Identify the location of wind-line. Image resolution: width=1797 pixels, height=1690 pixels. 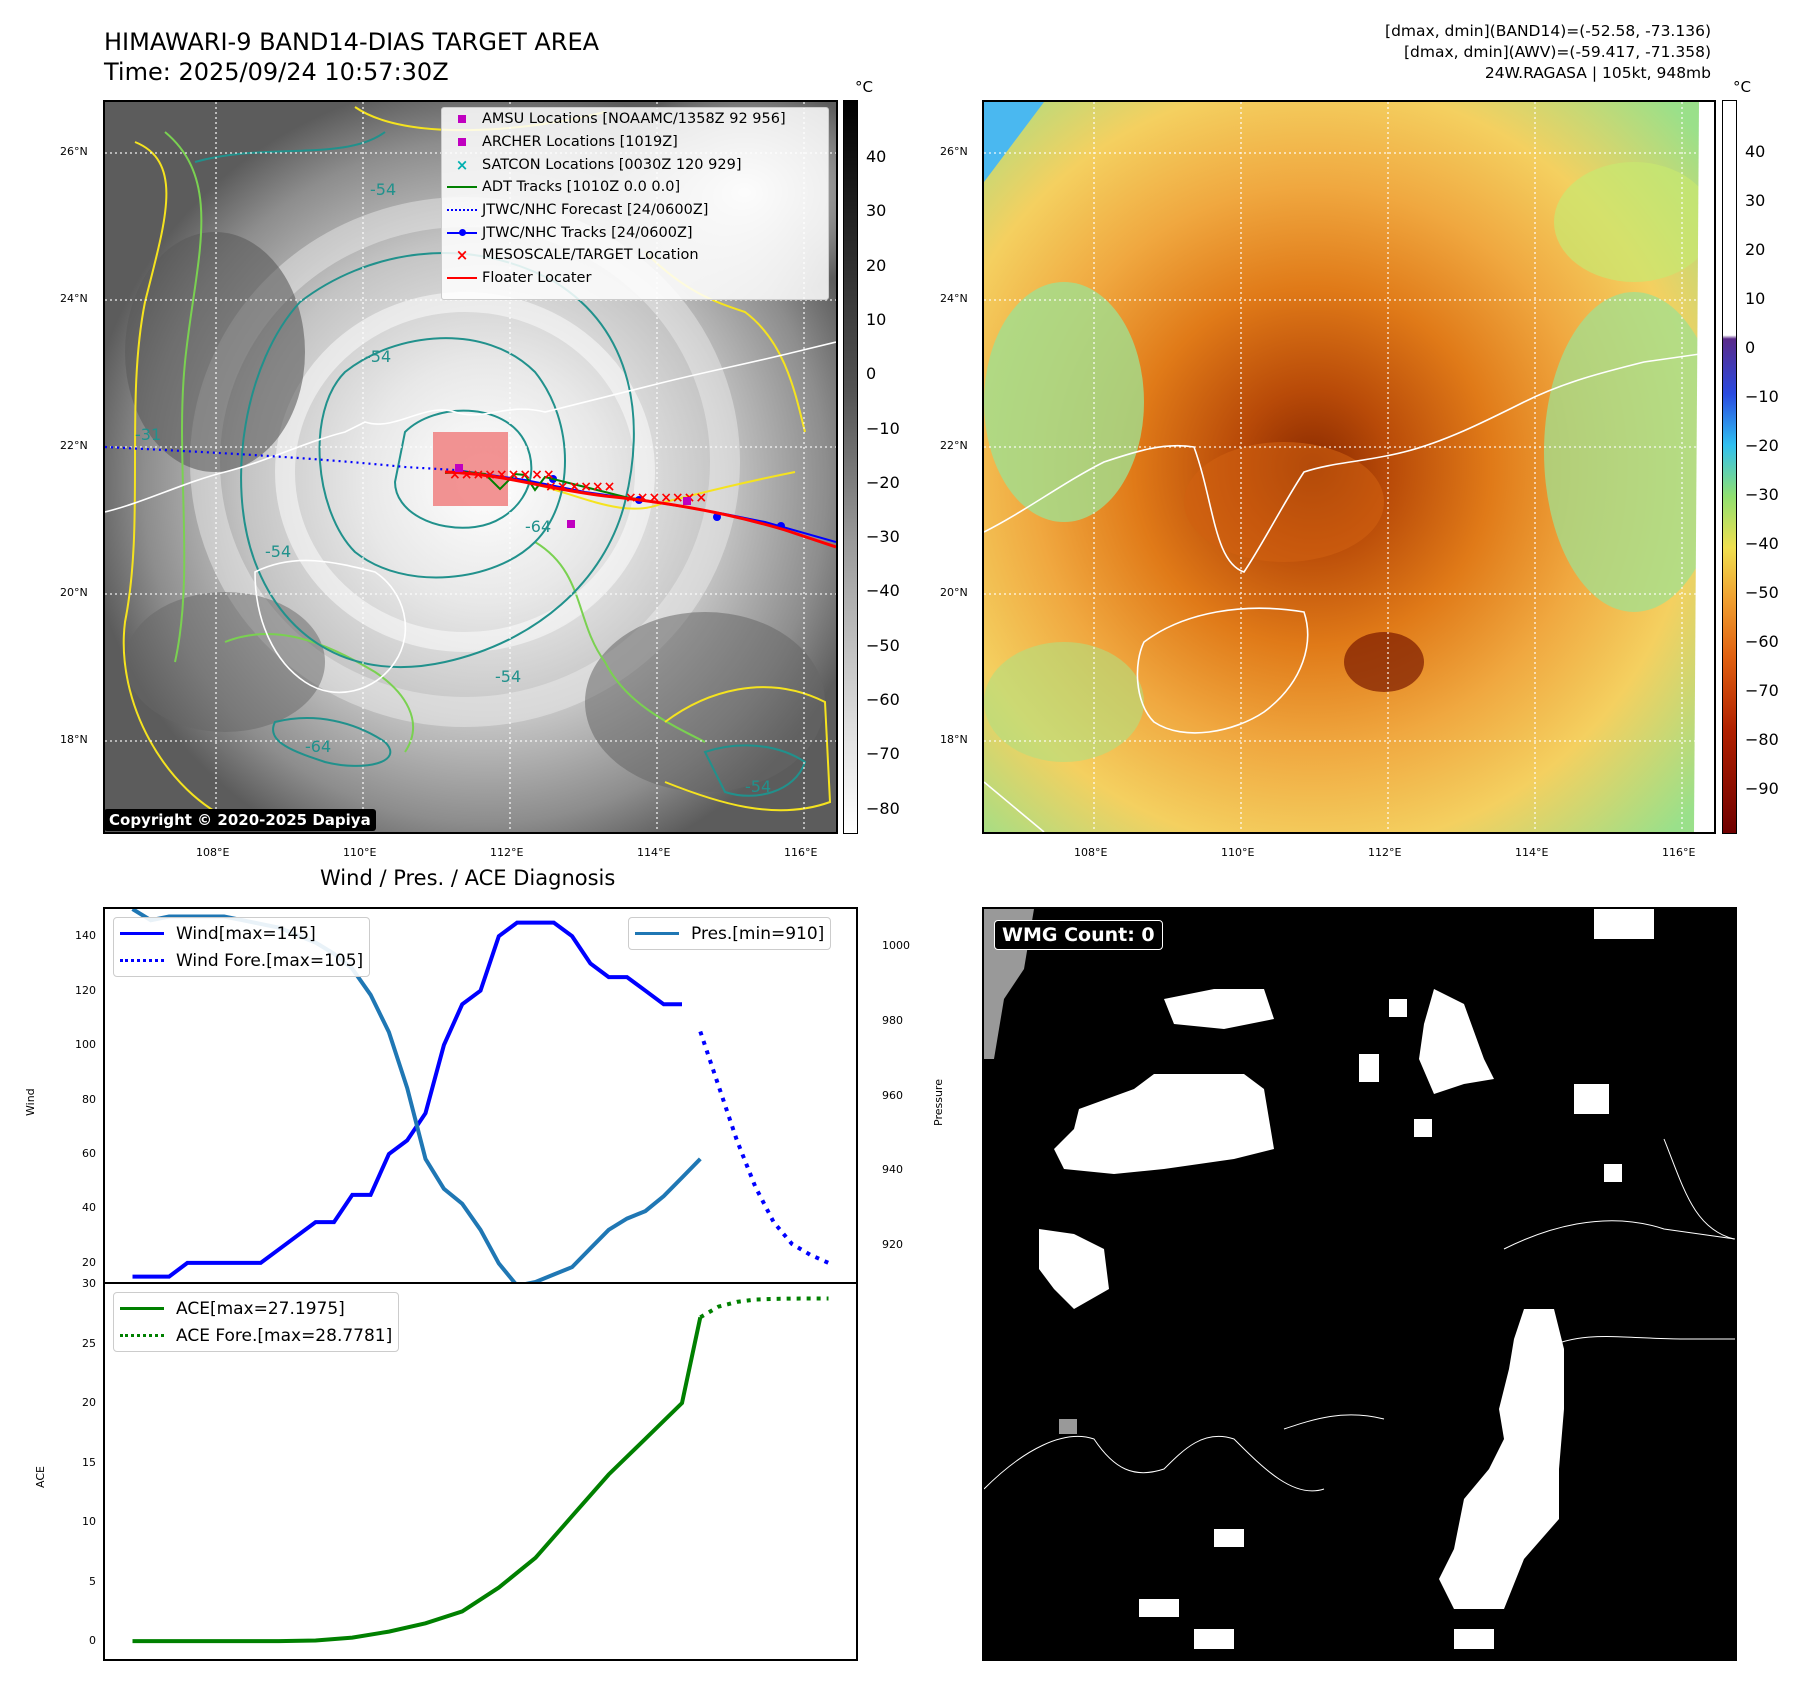
(407, 1099).